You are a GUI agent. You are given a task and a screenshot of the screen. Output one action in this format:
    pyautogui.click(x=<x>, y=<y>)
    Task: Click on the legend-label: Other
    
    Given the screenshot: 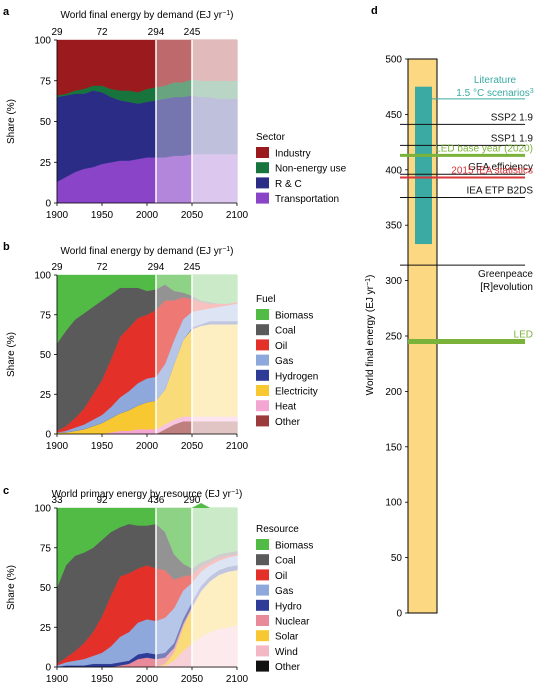 What is the action you would take?
    pyautogui.click(x=288, y=422)
    